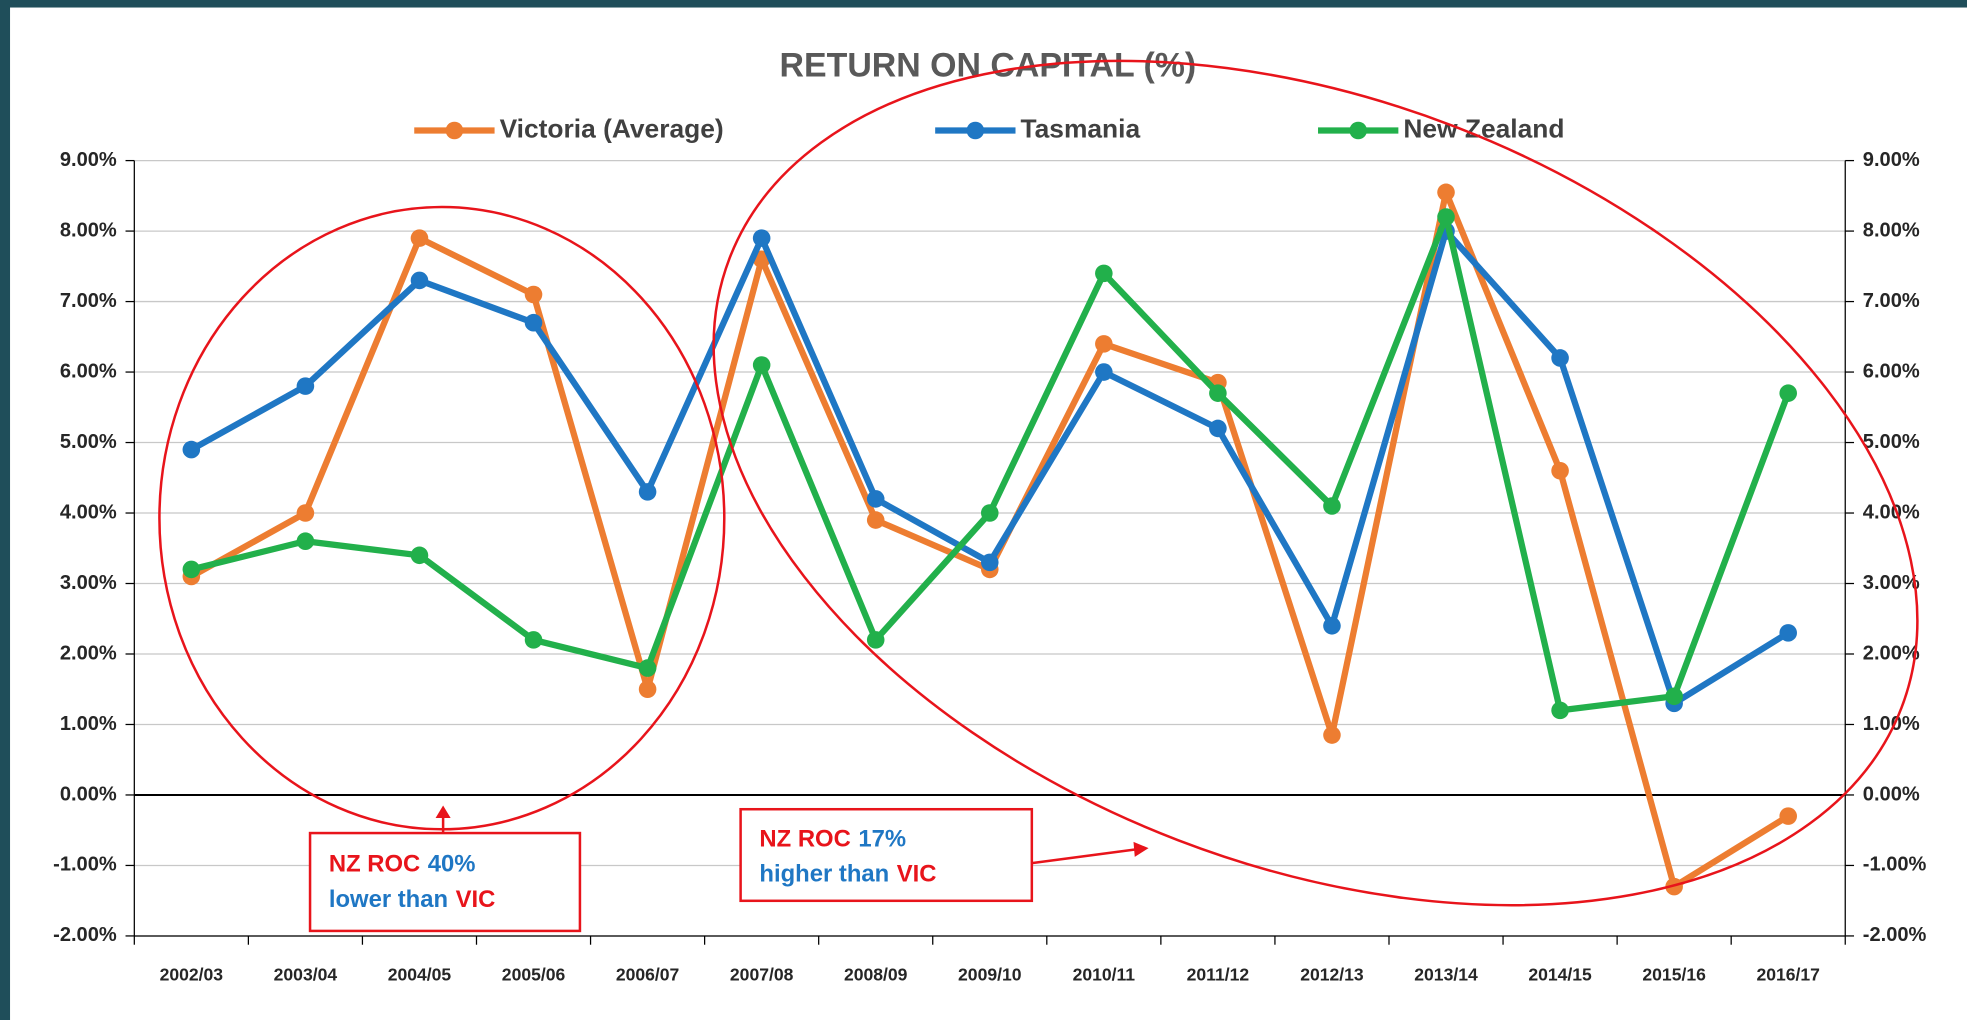  I want to click on y2-tick-label: 4.00%, so click(1891, 512).